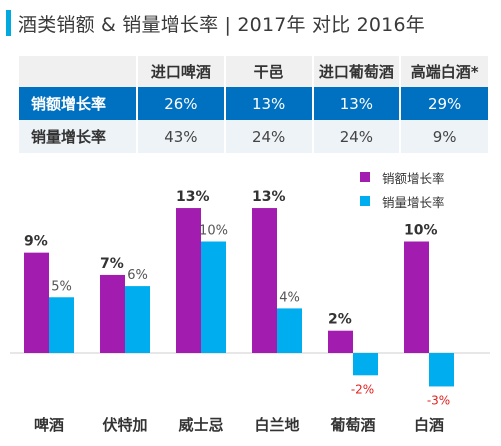  What do you see at coordinates (8, 23) in the screenshot?
I see `title-accent-bar` at bounding box center [8, 23].